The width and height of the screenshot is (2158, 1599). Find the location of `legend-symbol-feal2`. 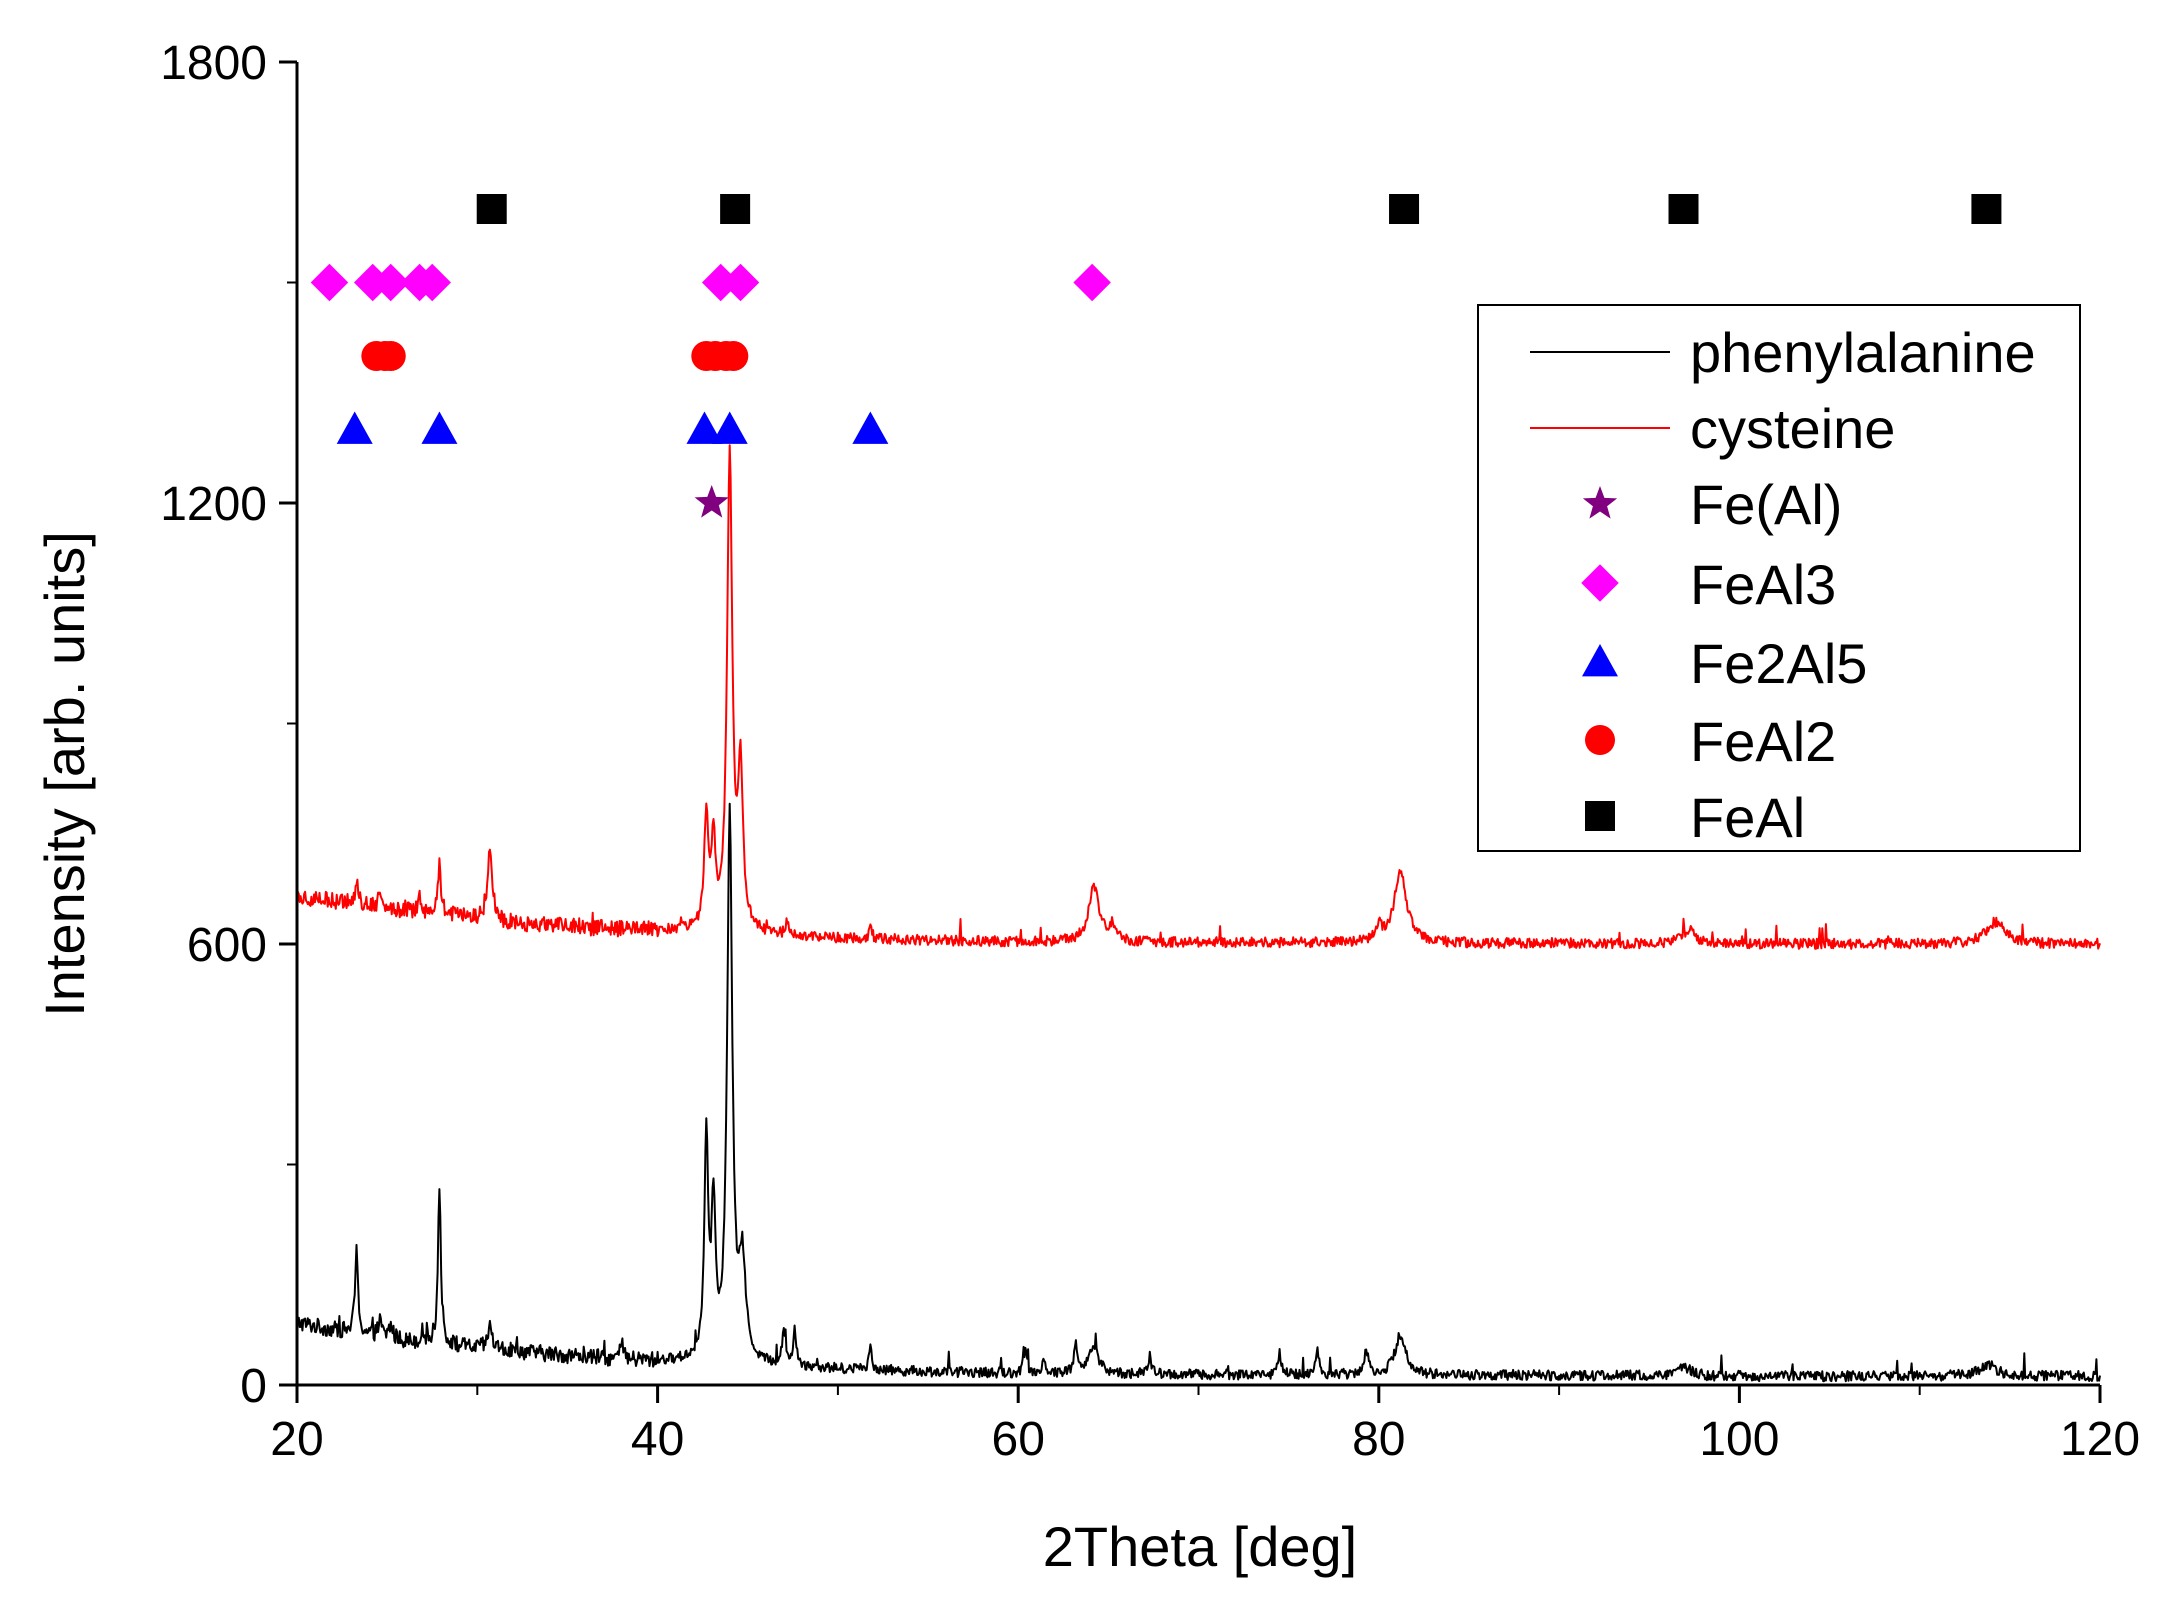

legend-symbol-feal2 is located at coordinates (1600, 740).